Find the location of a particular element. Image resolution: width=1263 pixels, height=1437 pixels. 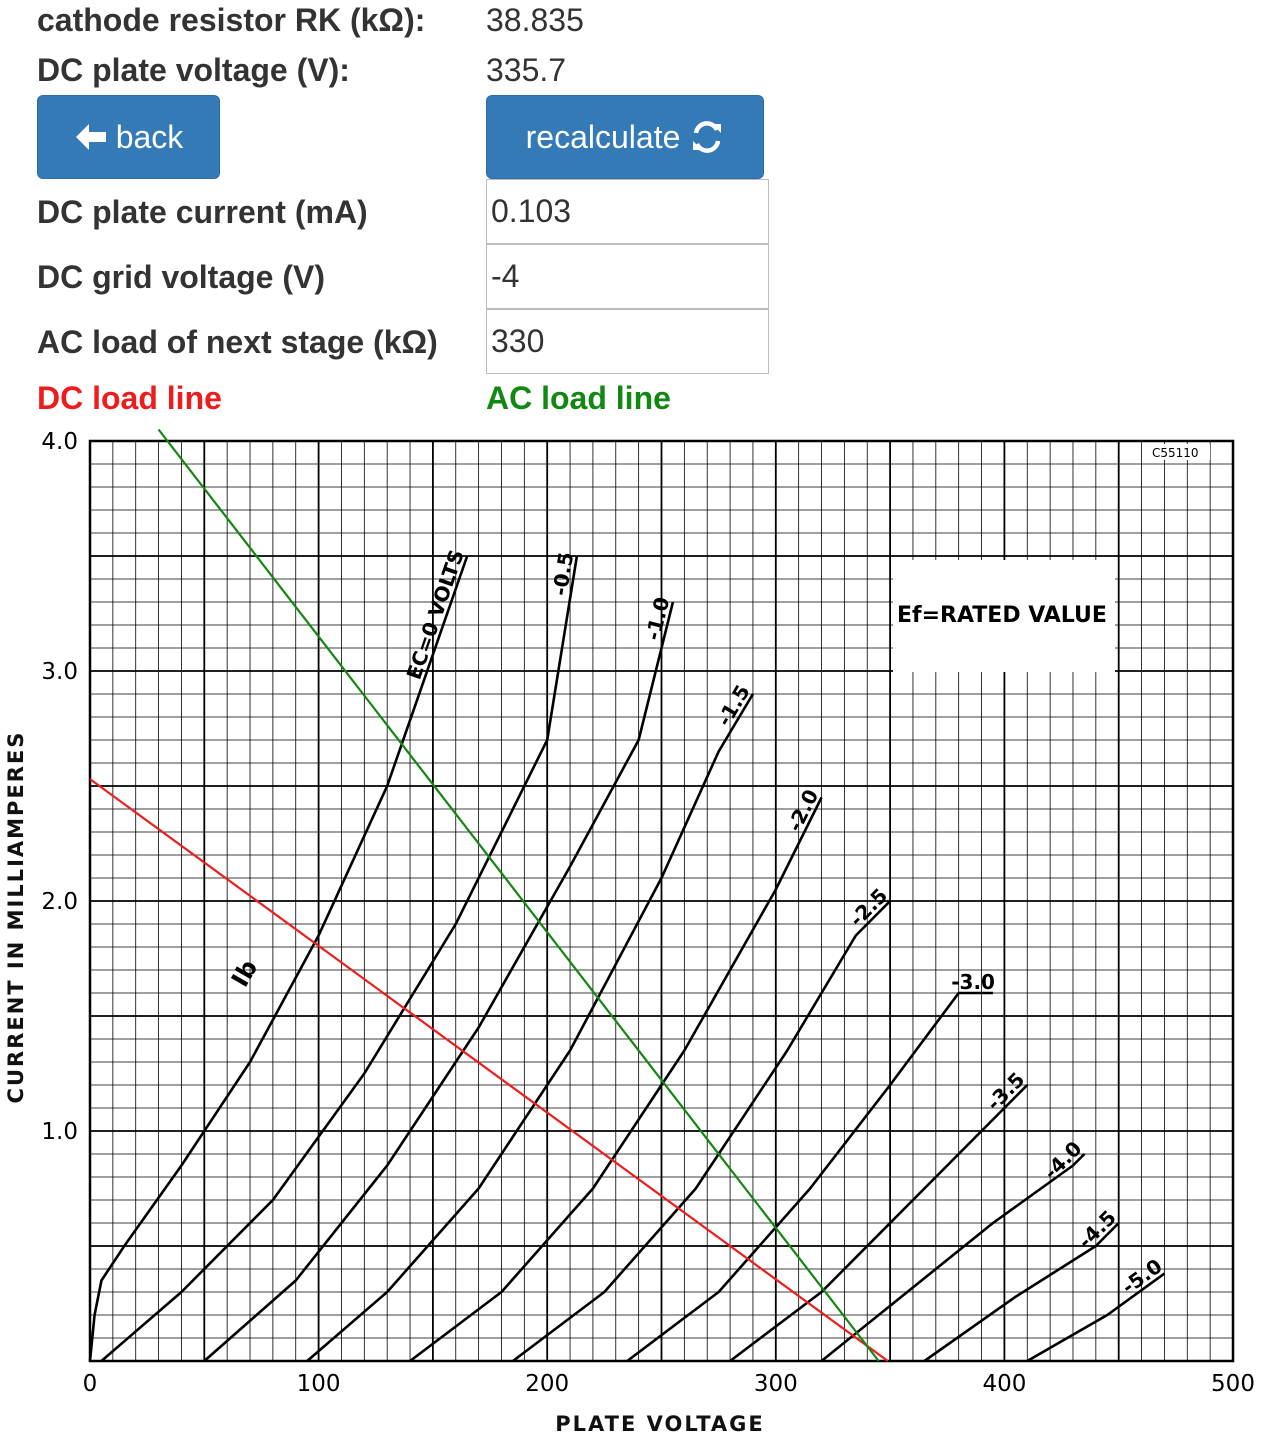

grid-voltage-input is located at coordinates (627, 276).